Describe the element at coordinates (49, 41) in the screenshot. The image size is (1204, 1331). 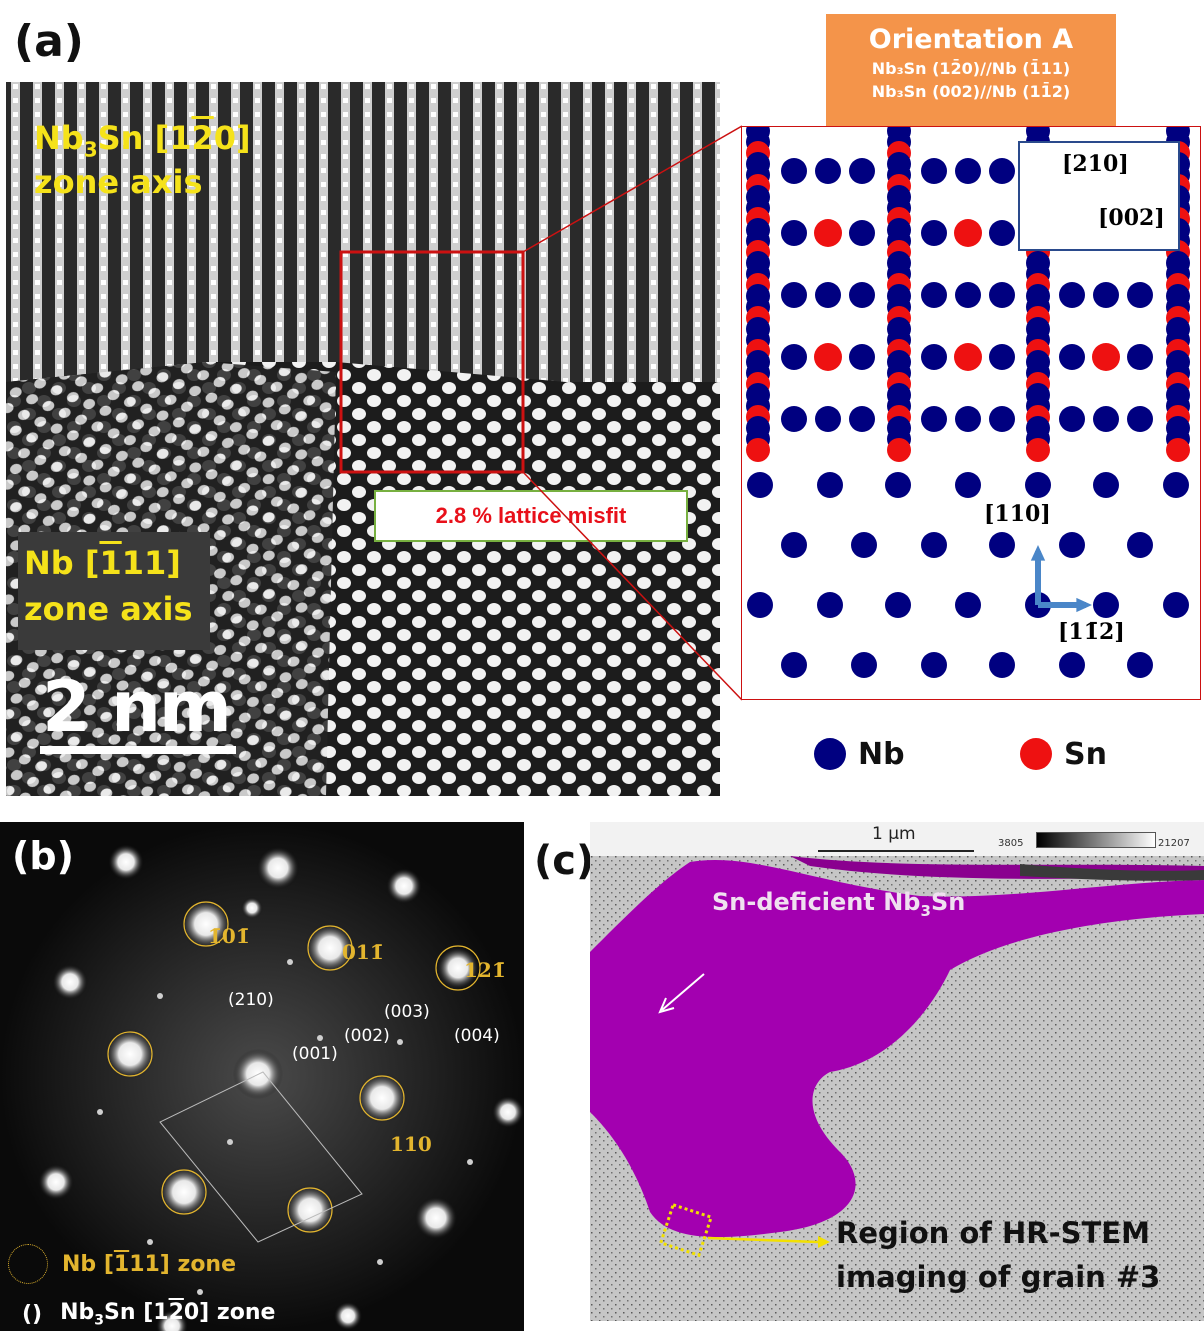
I see `panel-a-label: (a)` at that location.